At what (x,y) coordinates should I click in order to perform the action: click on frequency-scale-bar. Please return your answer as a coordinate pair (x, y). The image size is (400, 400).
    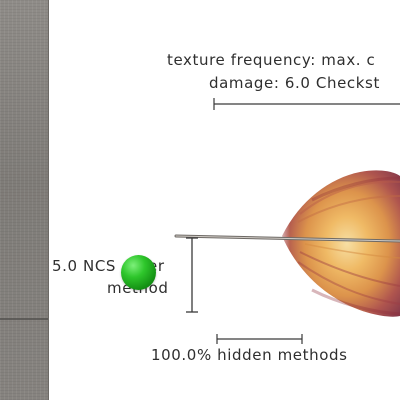
    Looking at the image, I should click on (306, 104).